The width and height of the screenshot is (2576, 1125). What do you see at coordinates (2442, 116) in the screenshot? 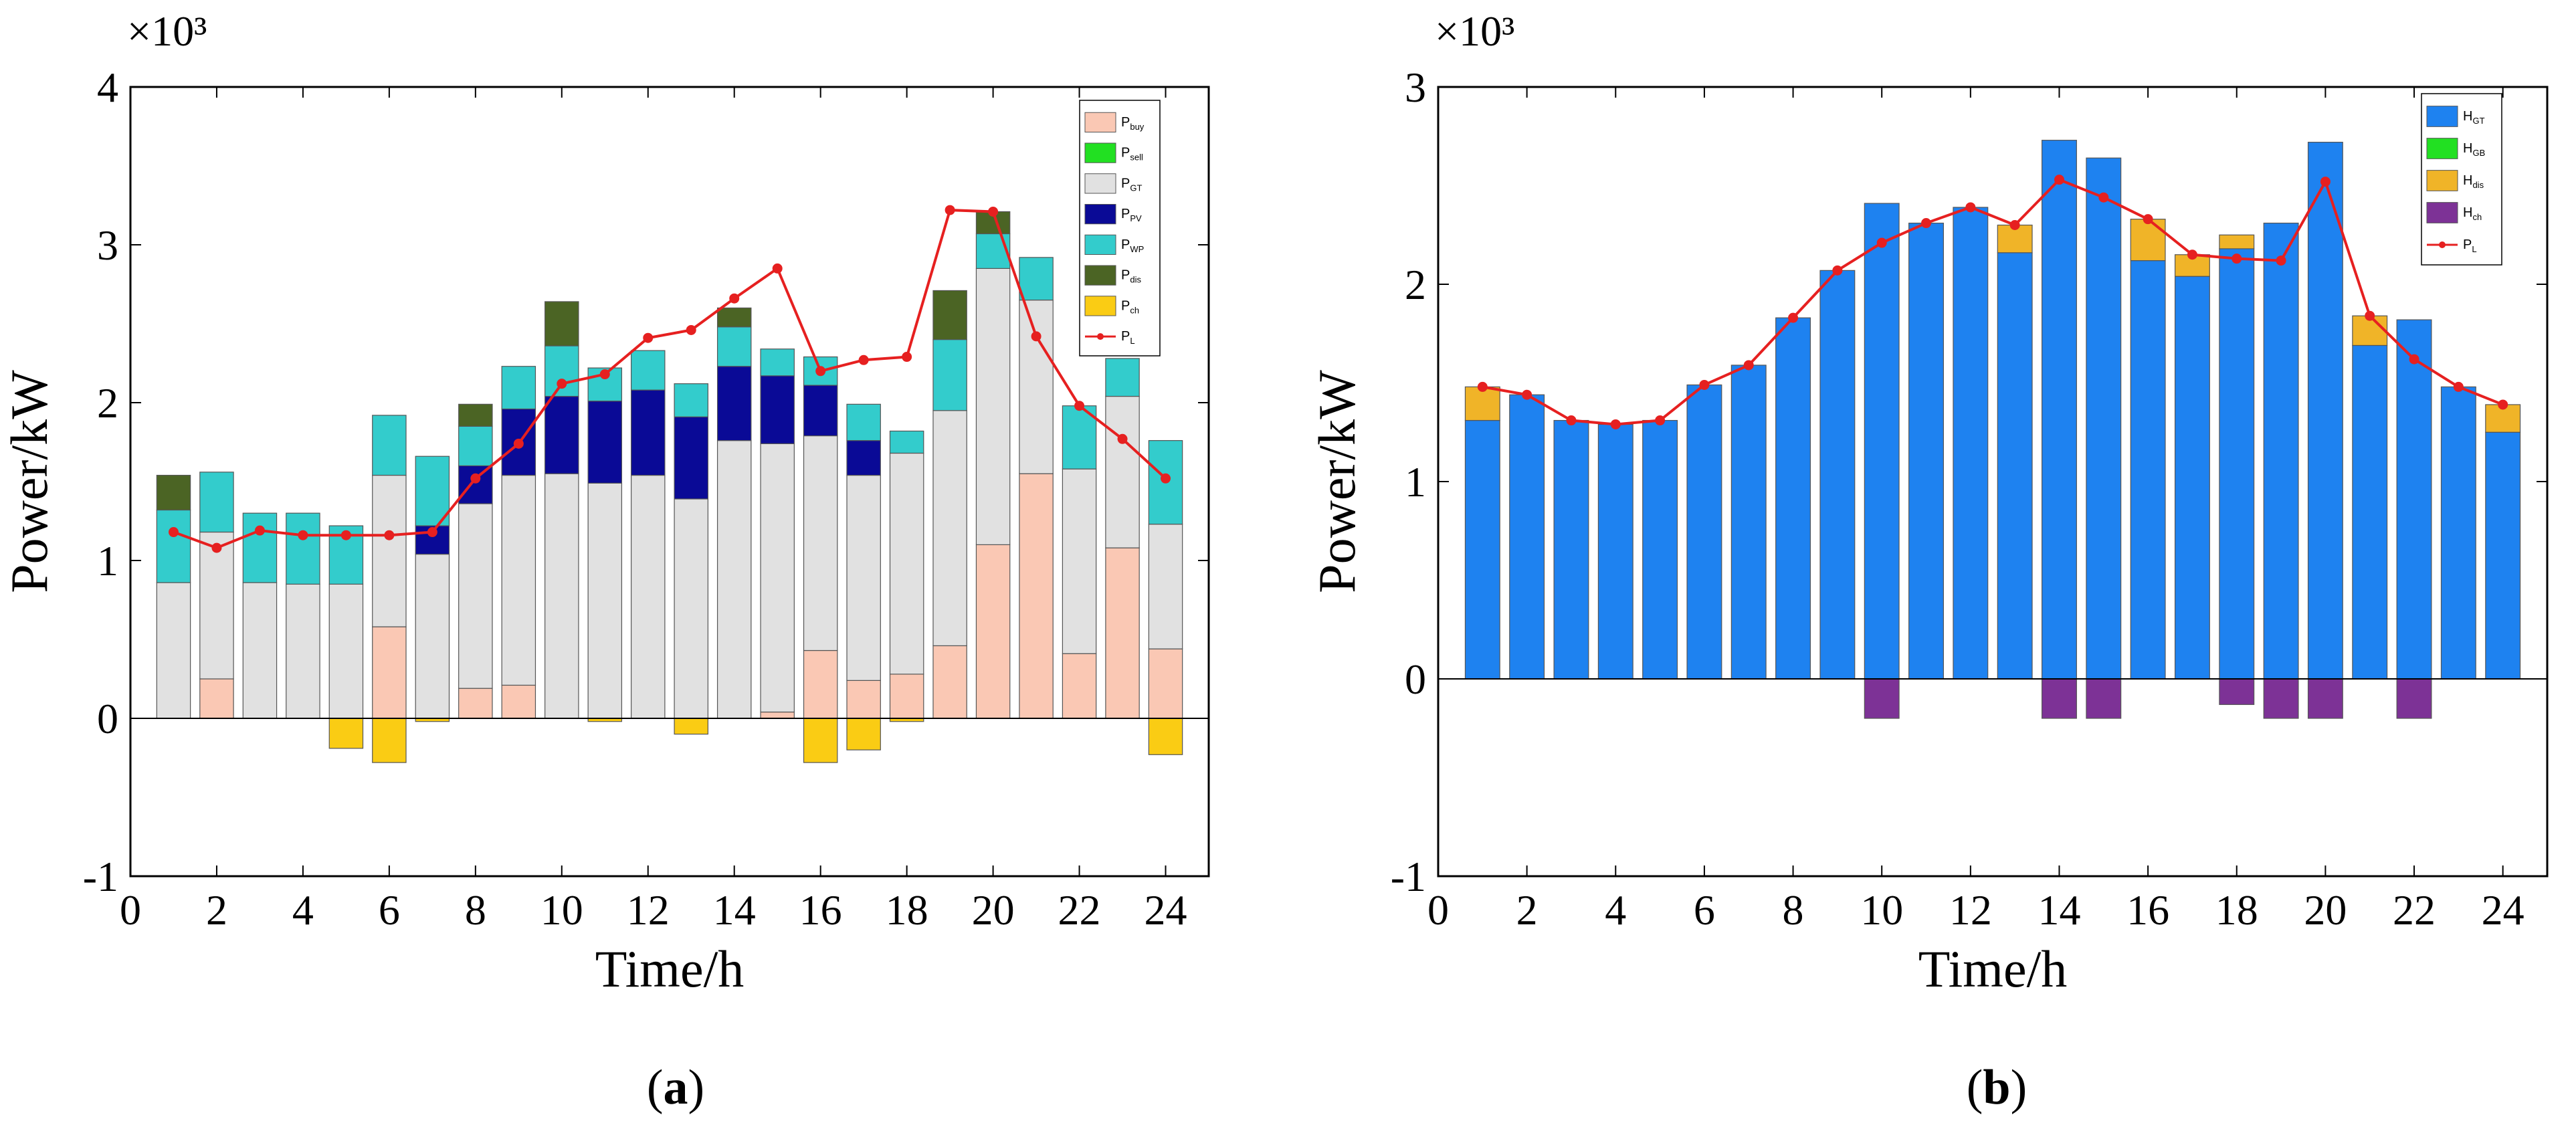
I see `p1-legend-swatch-GT` at bounding box center [2442, 116].